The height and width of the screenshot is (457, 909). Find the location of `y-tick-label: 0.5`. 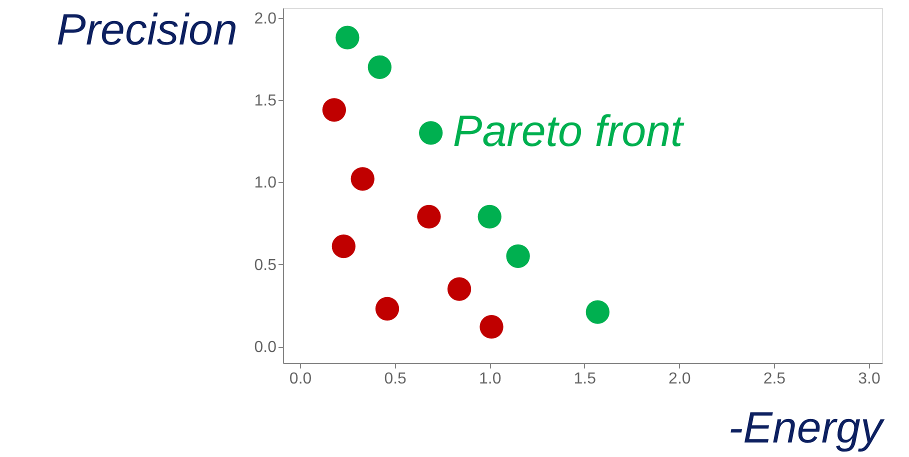

y-tick-label: 0.5 is located at coordinates (265, 265).